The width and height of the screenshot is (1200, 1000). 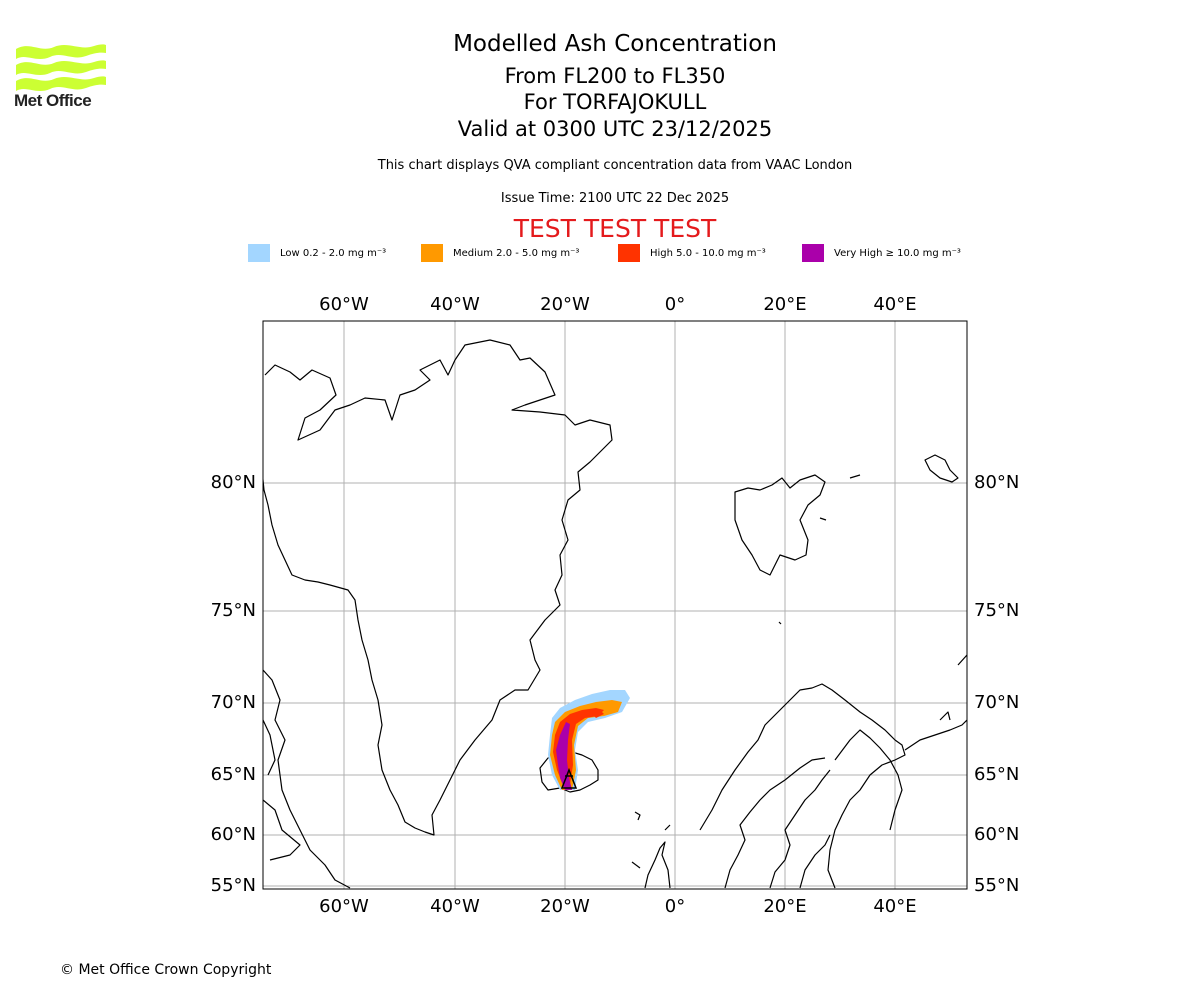 What do you see at coordinates (333, 253) in the screenshot?
I see `legend-label-low: Low 0.2 - 2.0 mg m⁻³` at bounding box center [333, 253].